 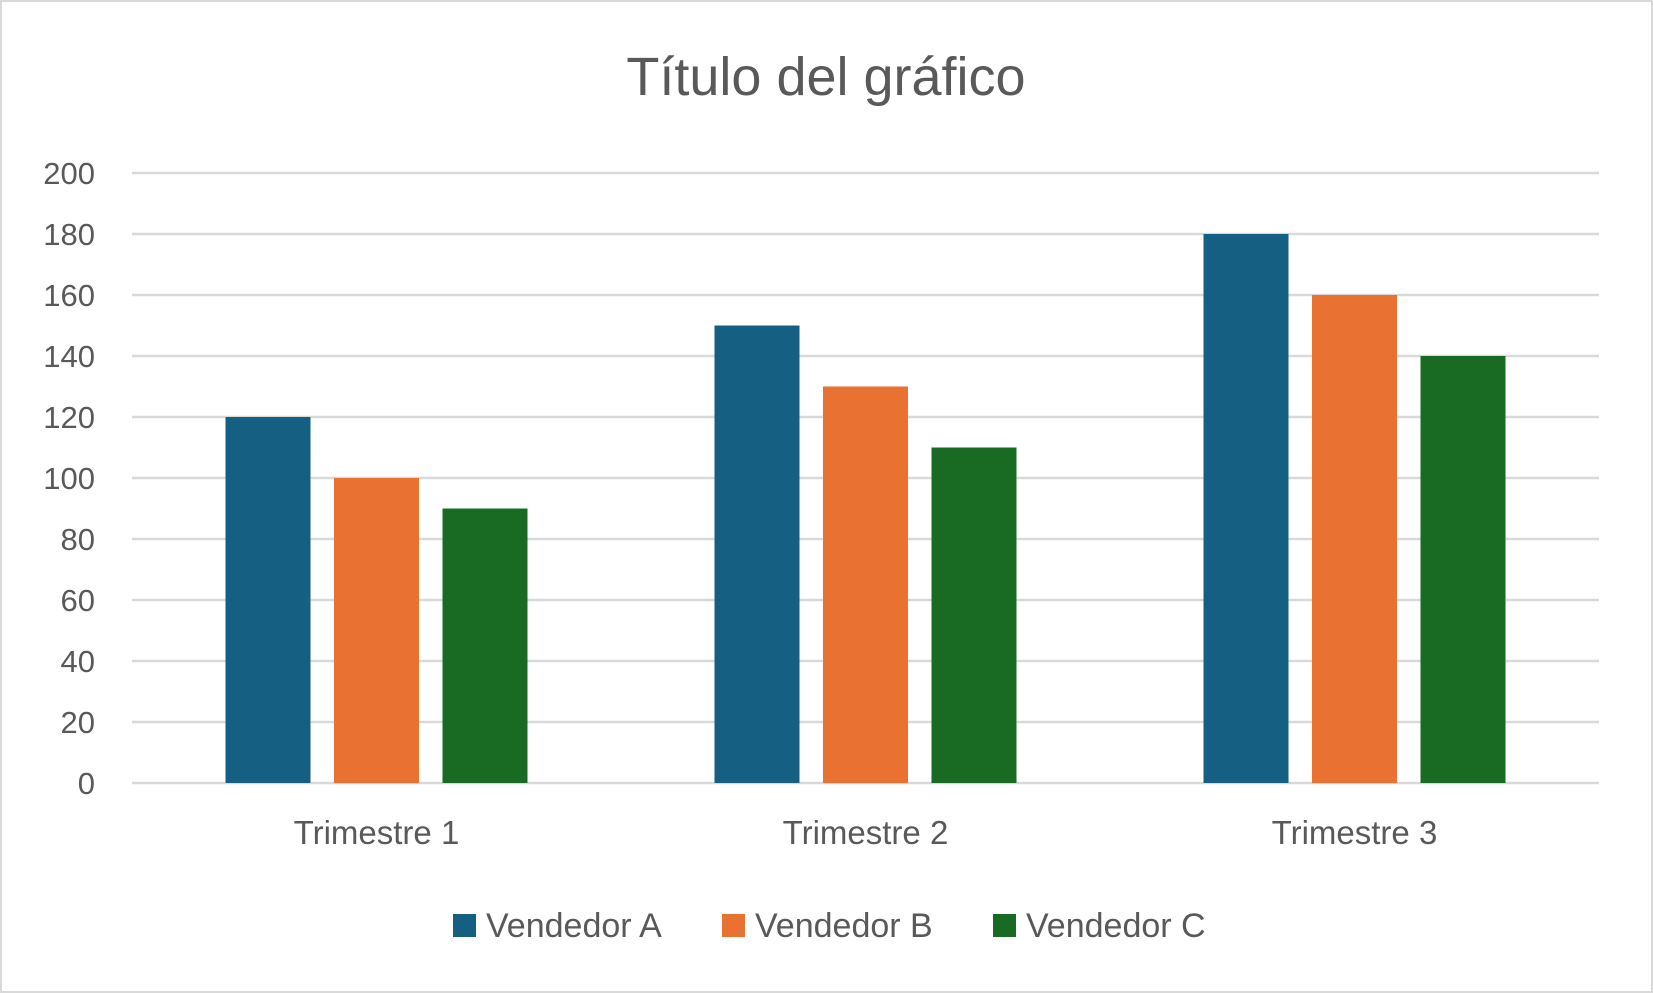 I want to click on chart-title: Título del gráfico, so click(x=825, y=77).